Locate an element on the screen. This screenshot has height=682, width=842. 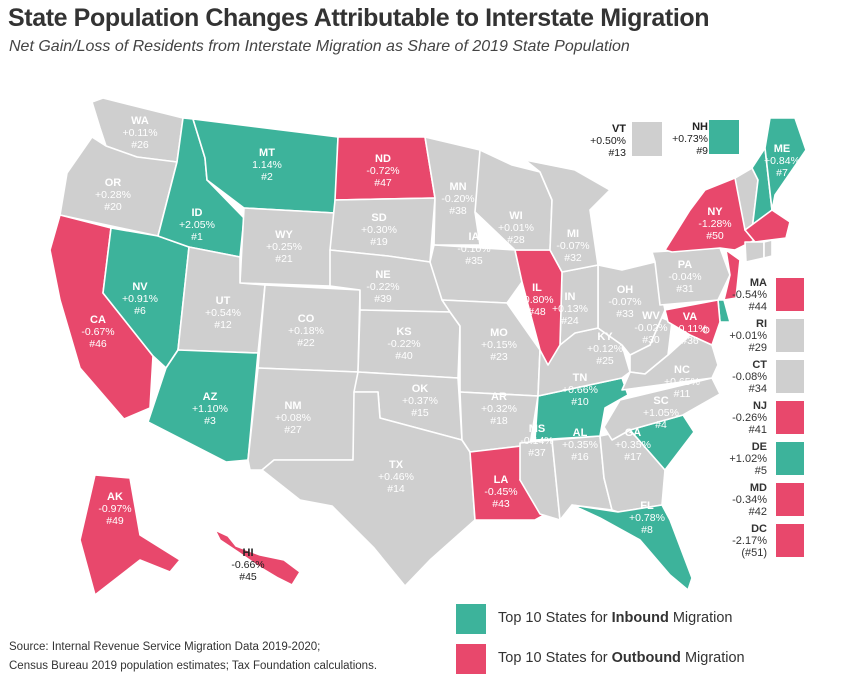
state-value: +0.25% is located at coordinates (284, 247).